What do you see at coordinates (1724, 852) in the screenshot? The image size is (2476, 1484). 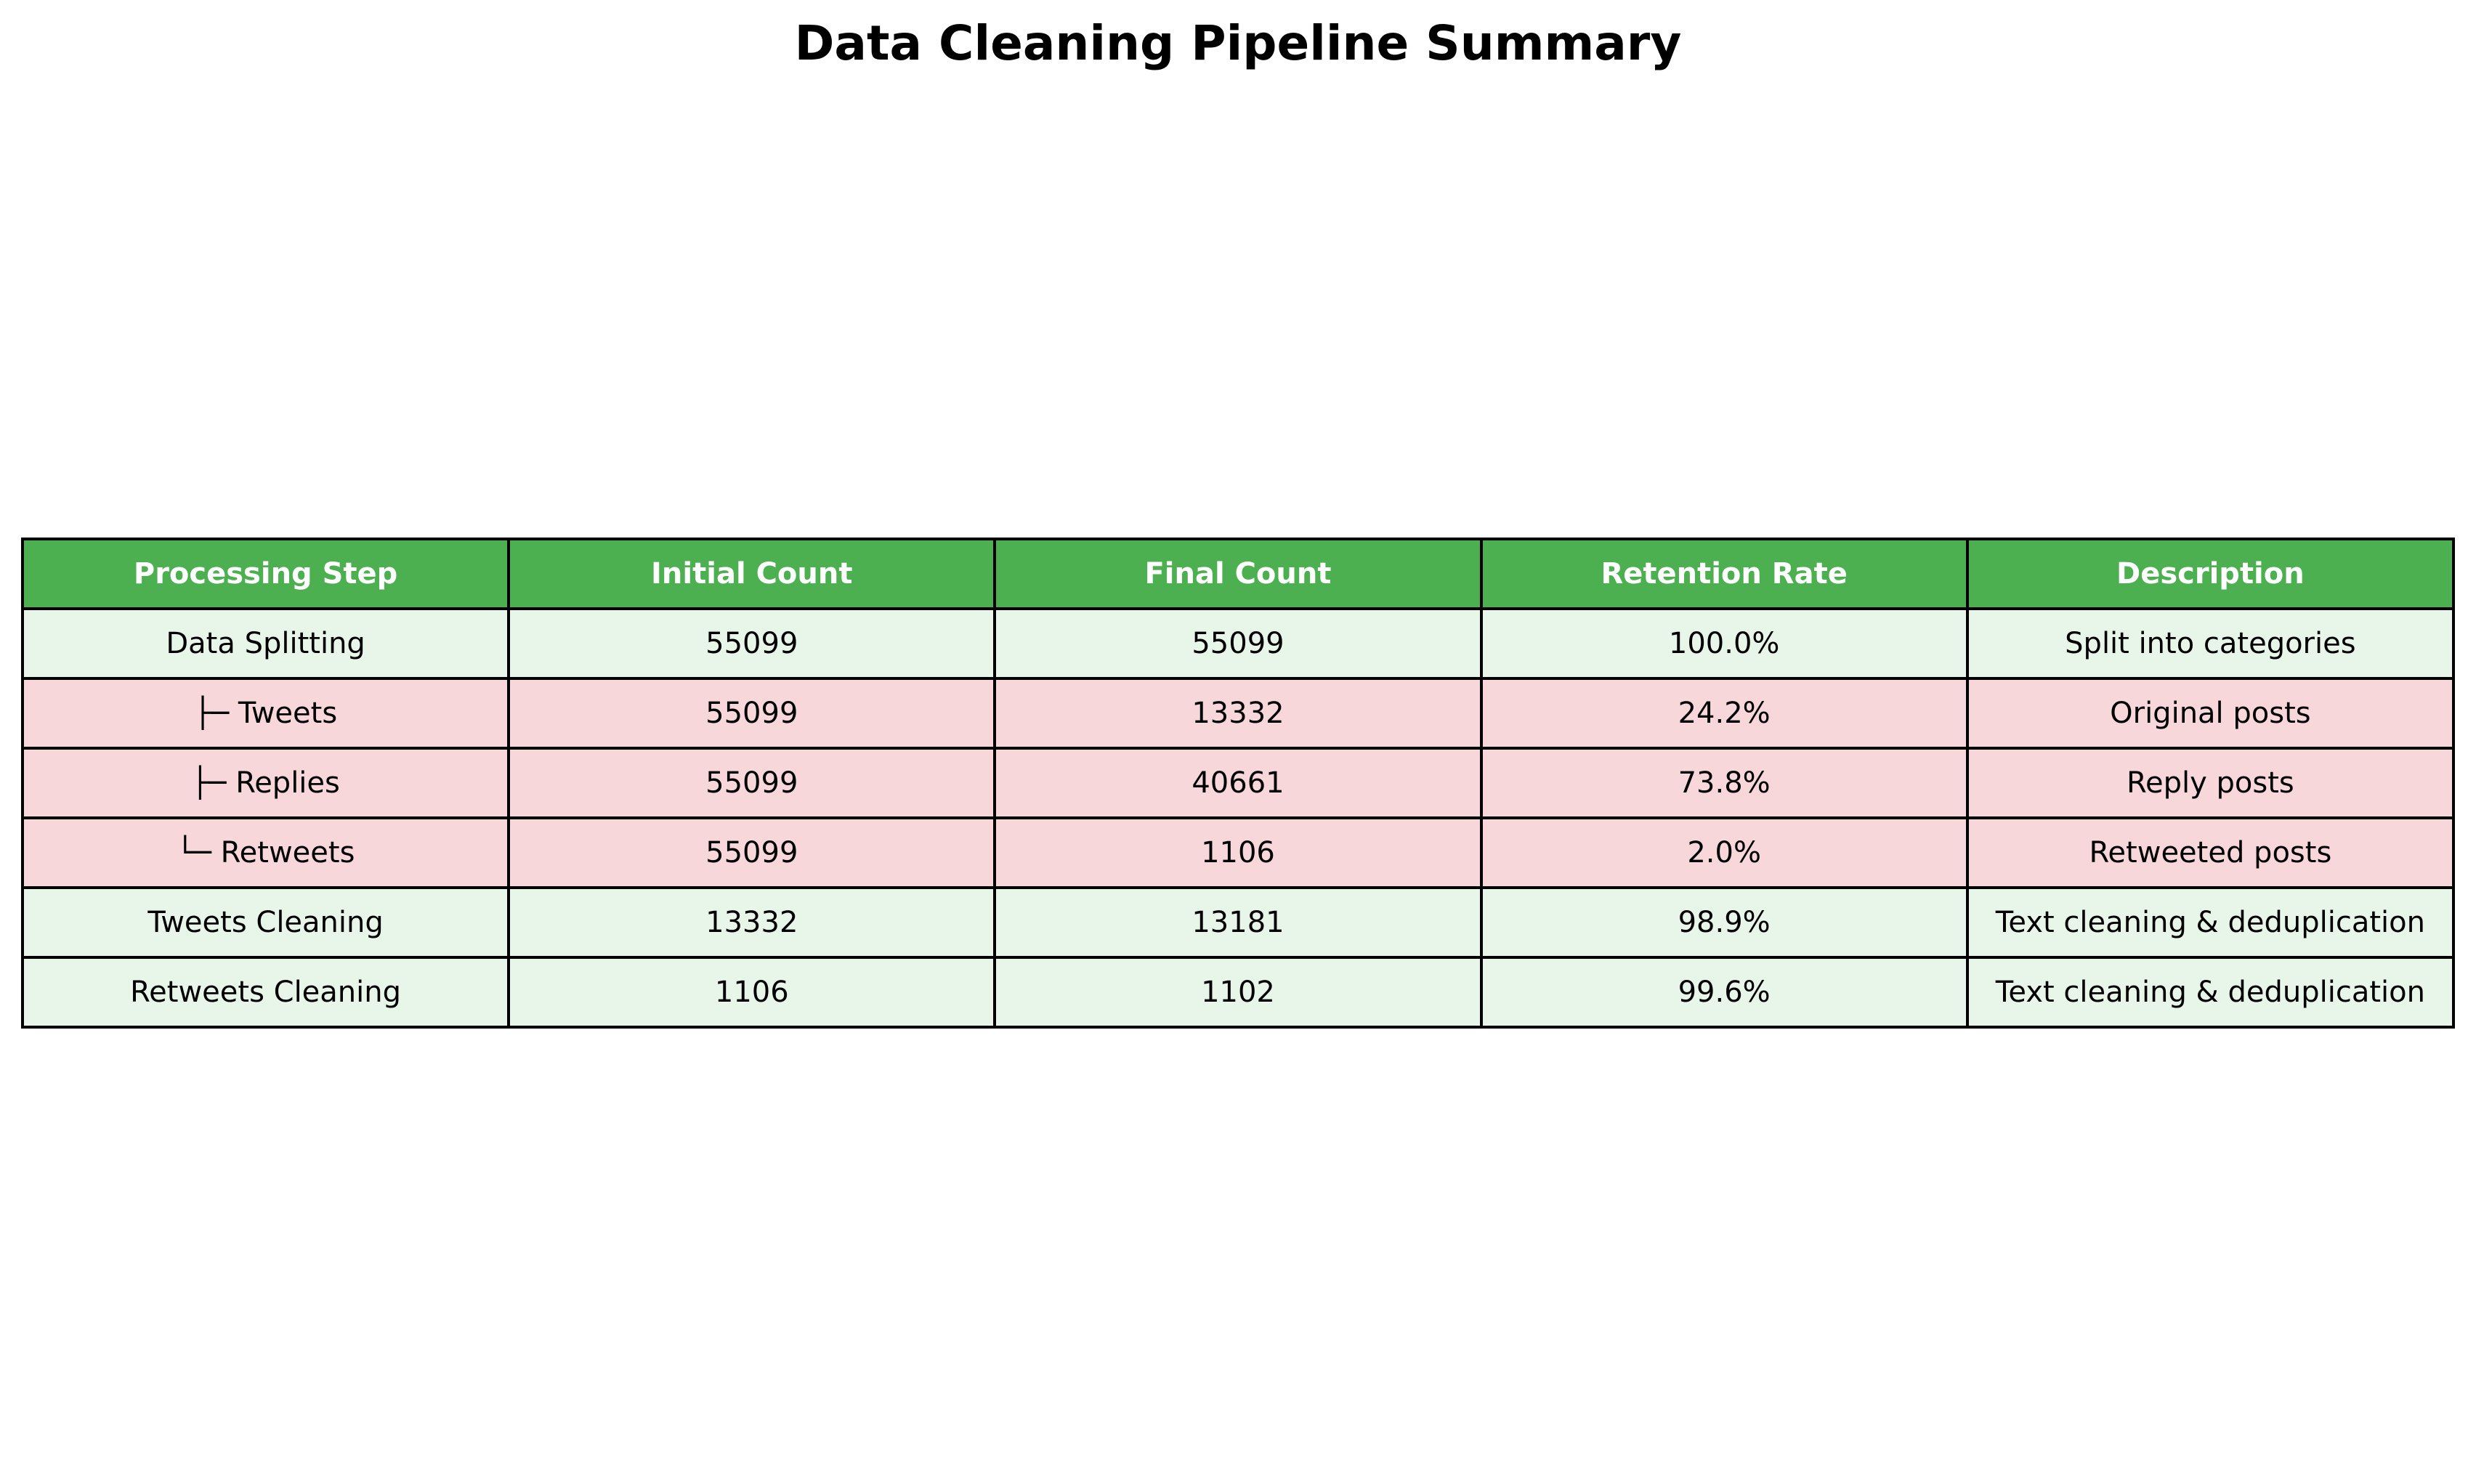 I see `cell-retention-rate: 2.0%` at bounding box center [1724, 852].